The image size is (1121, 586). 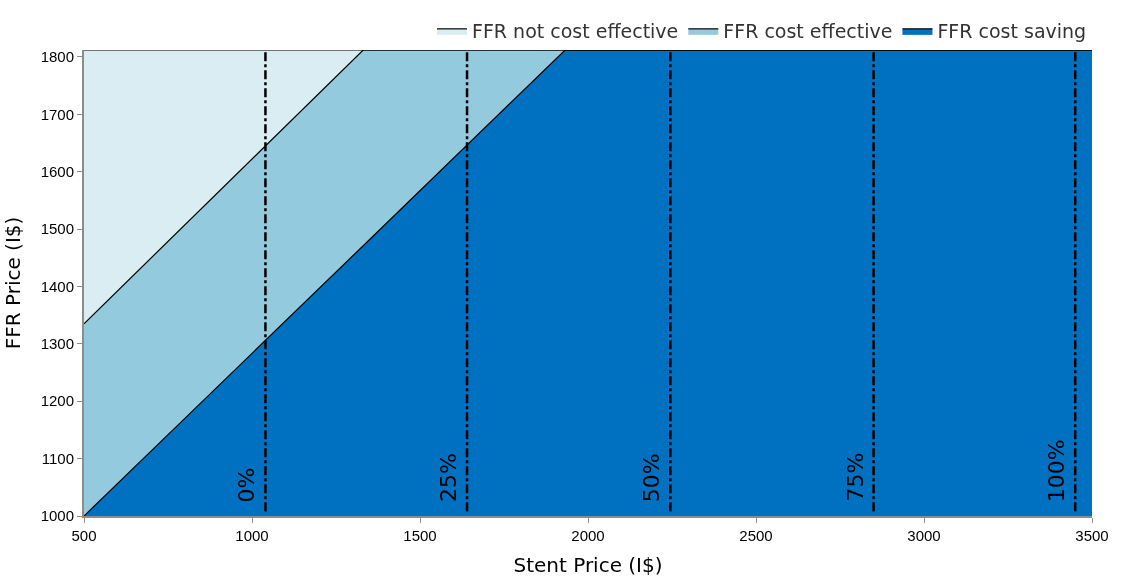 What do you see at coordinates (808, 31) in the screenshot?
I see `legend-label: FFR cost effective` at bounding box center [808, 31].